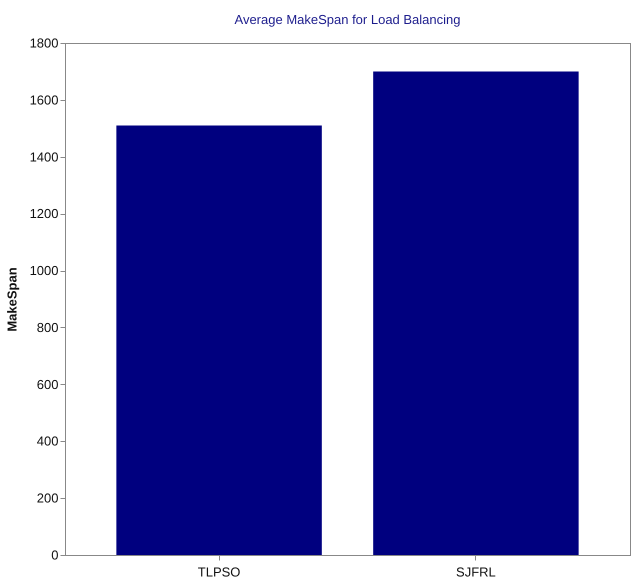  I want to click on y-tick-label: 1800, so click(44, 43).